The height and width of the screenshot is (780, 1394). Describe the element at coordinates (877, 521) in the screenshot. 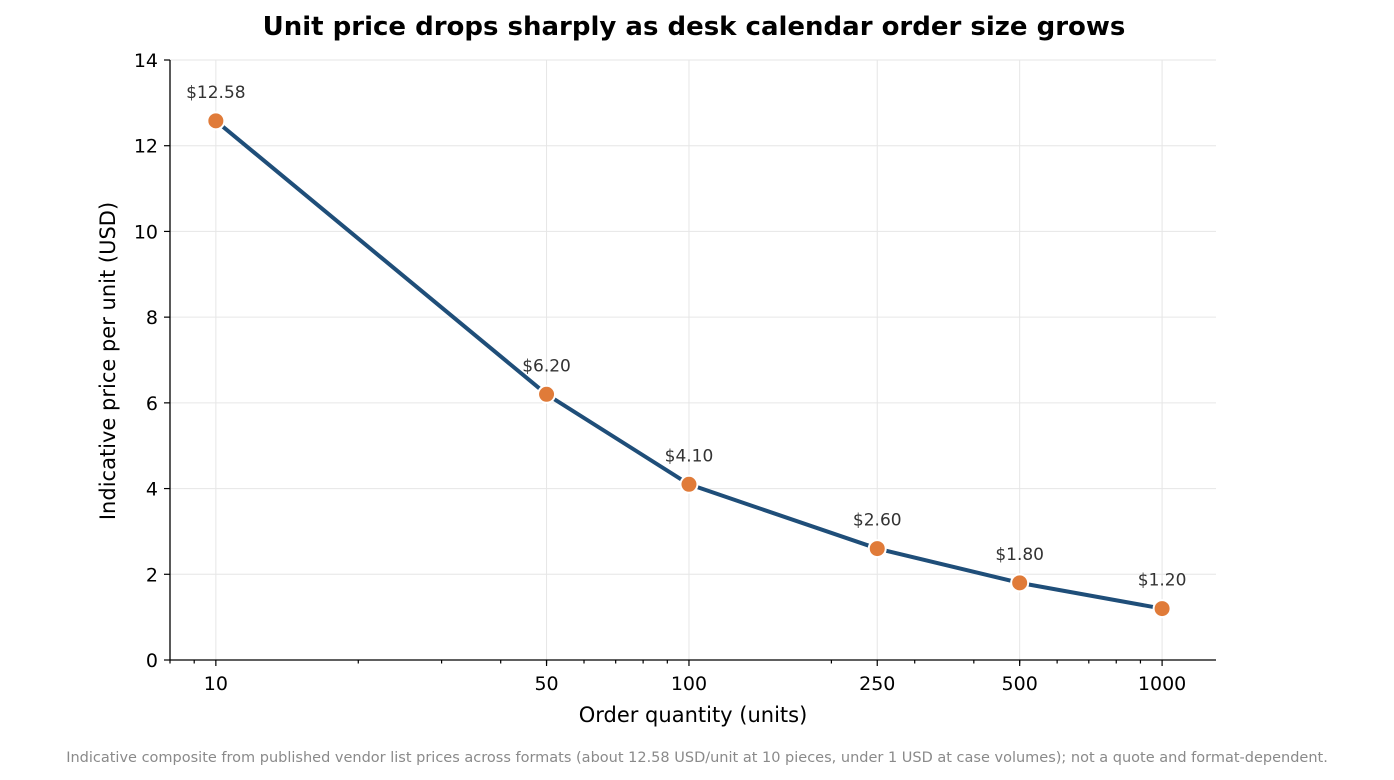

I see `data-label: $2.60` at that location.